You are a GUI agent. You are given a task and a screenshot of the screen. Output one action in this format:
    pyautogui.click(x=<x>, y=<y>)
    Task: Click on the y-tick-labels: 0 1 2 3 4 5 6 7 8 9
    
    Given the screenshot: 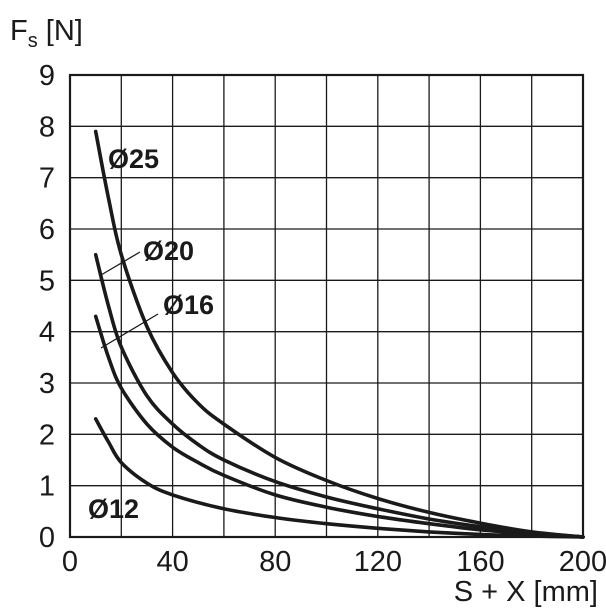 What is the action you would take?
    pyautogui.click(x=47, y=307)
    